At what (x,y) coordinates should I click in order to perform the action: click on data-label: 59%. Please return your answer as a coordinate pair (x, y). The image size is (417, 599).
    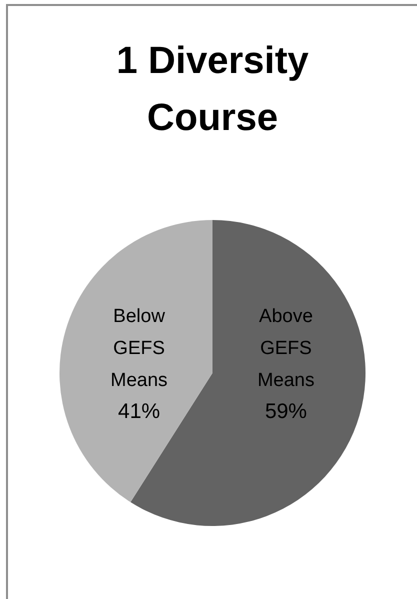
    Looking at the image, I should click on (285, 411).